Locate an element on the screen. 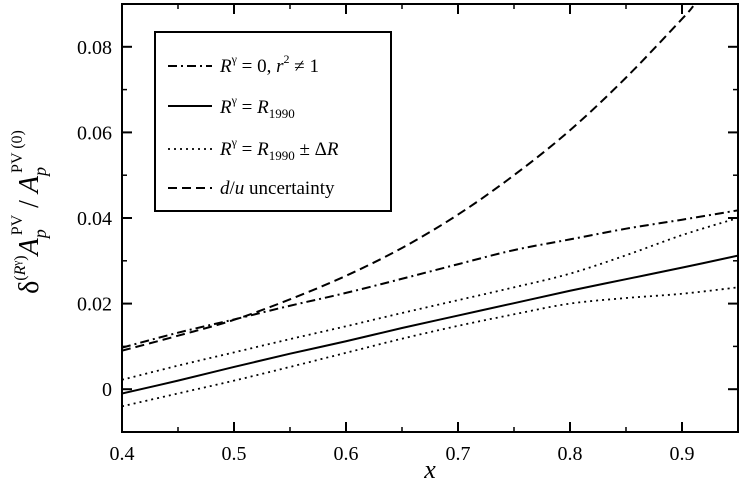 The image size is (741, 491). x-tick-label: 0.8 is located at coordinates (570, 454).